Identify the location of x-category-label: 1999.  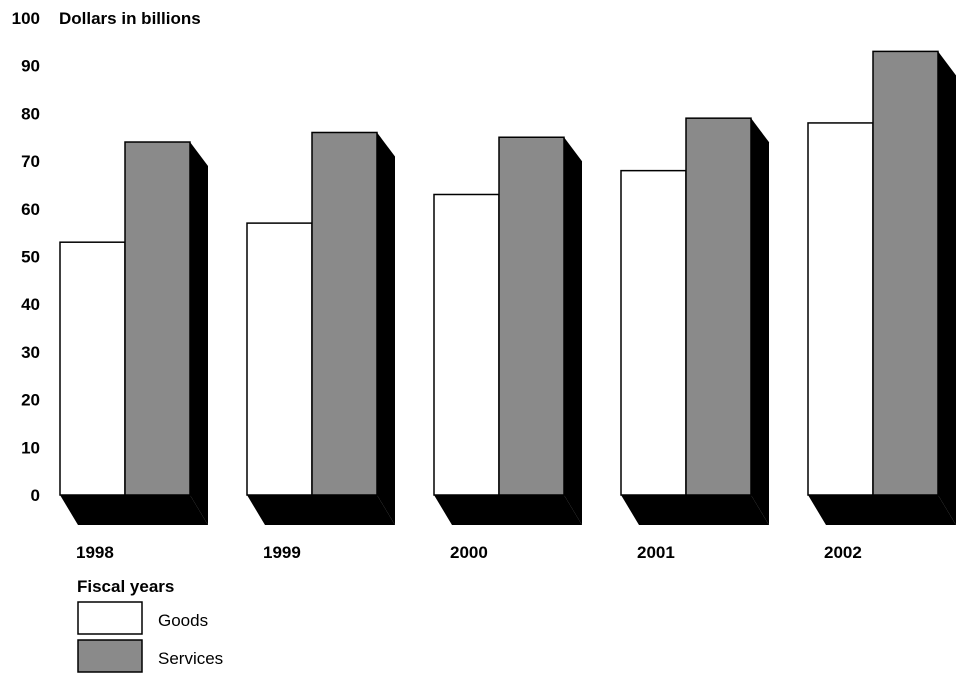
(282, 552).